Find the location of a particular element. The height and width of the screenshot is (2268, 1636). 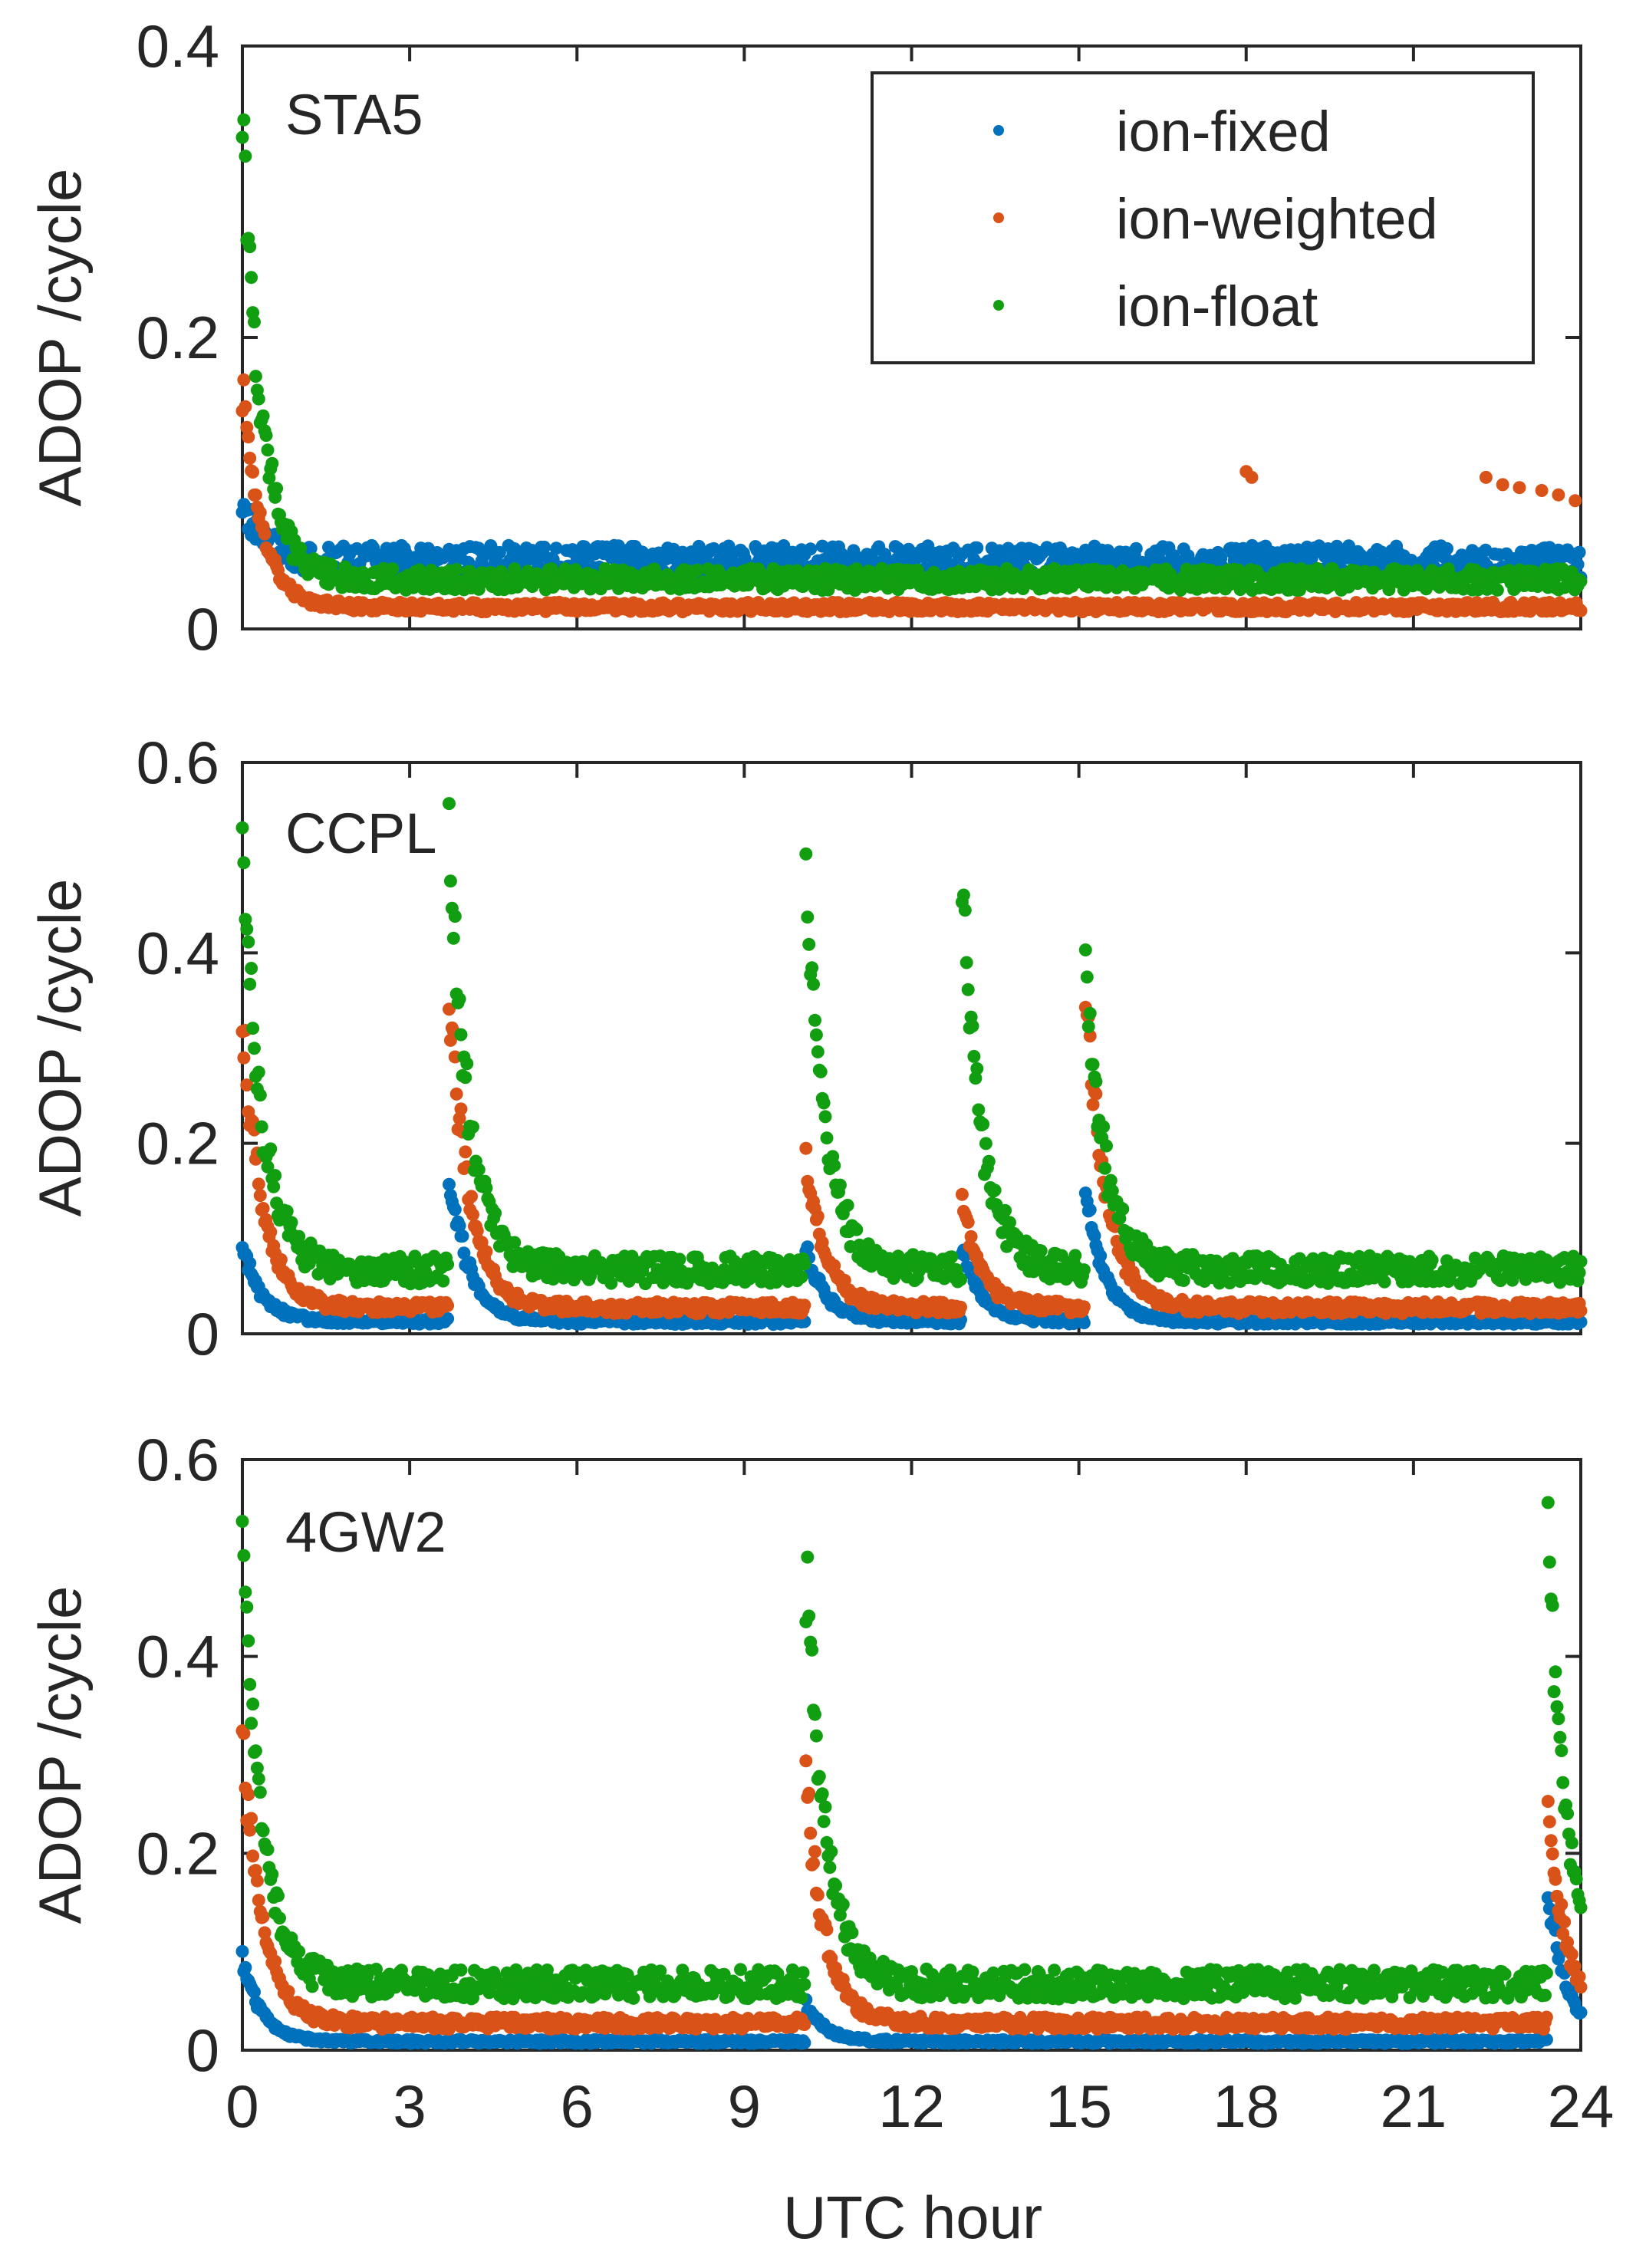

legend-label-ion-weighted: ion-weighted is located at coordinates (1277, 219).